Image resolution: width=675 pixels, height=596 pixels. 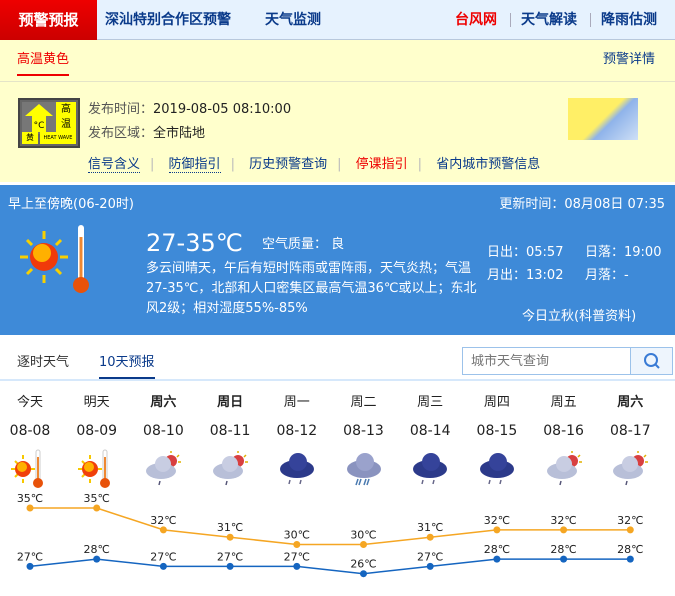 What do you see at coordinates (364, 442) in the screenshot?
I see `forecast-day: 周二 08-13` at bounding box center [364, 442].